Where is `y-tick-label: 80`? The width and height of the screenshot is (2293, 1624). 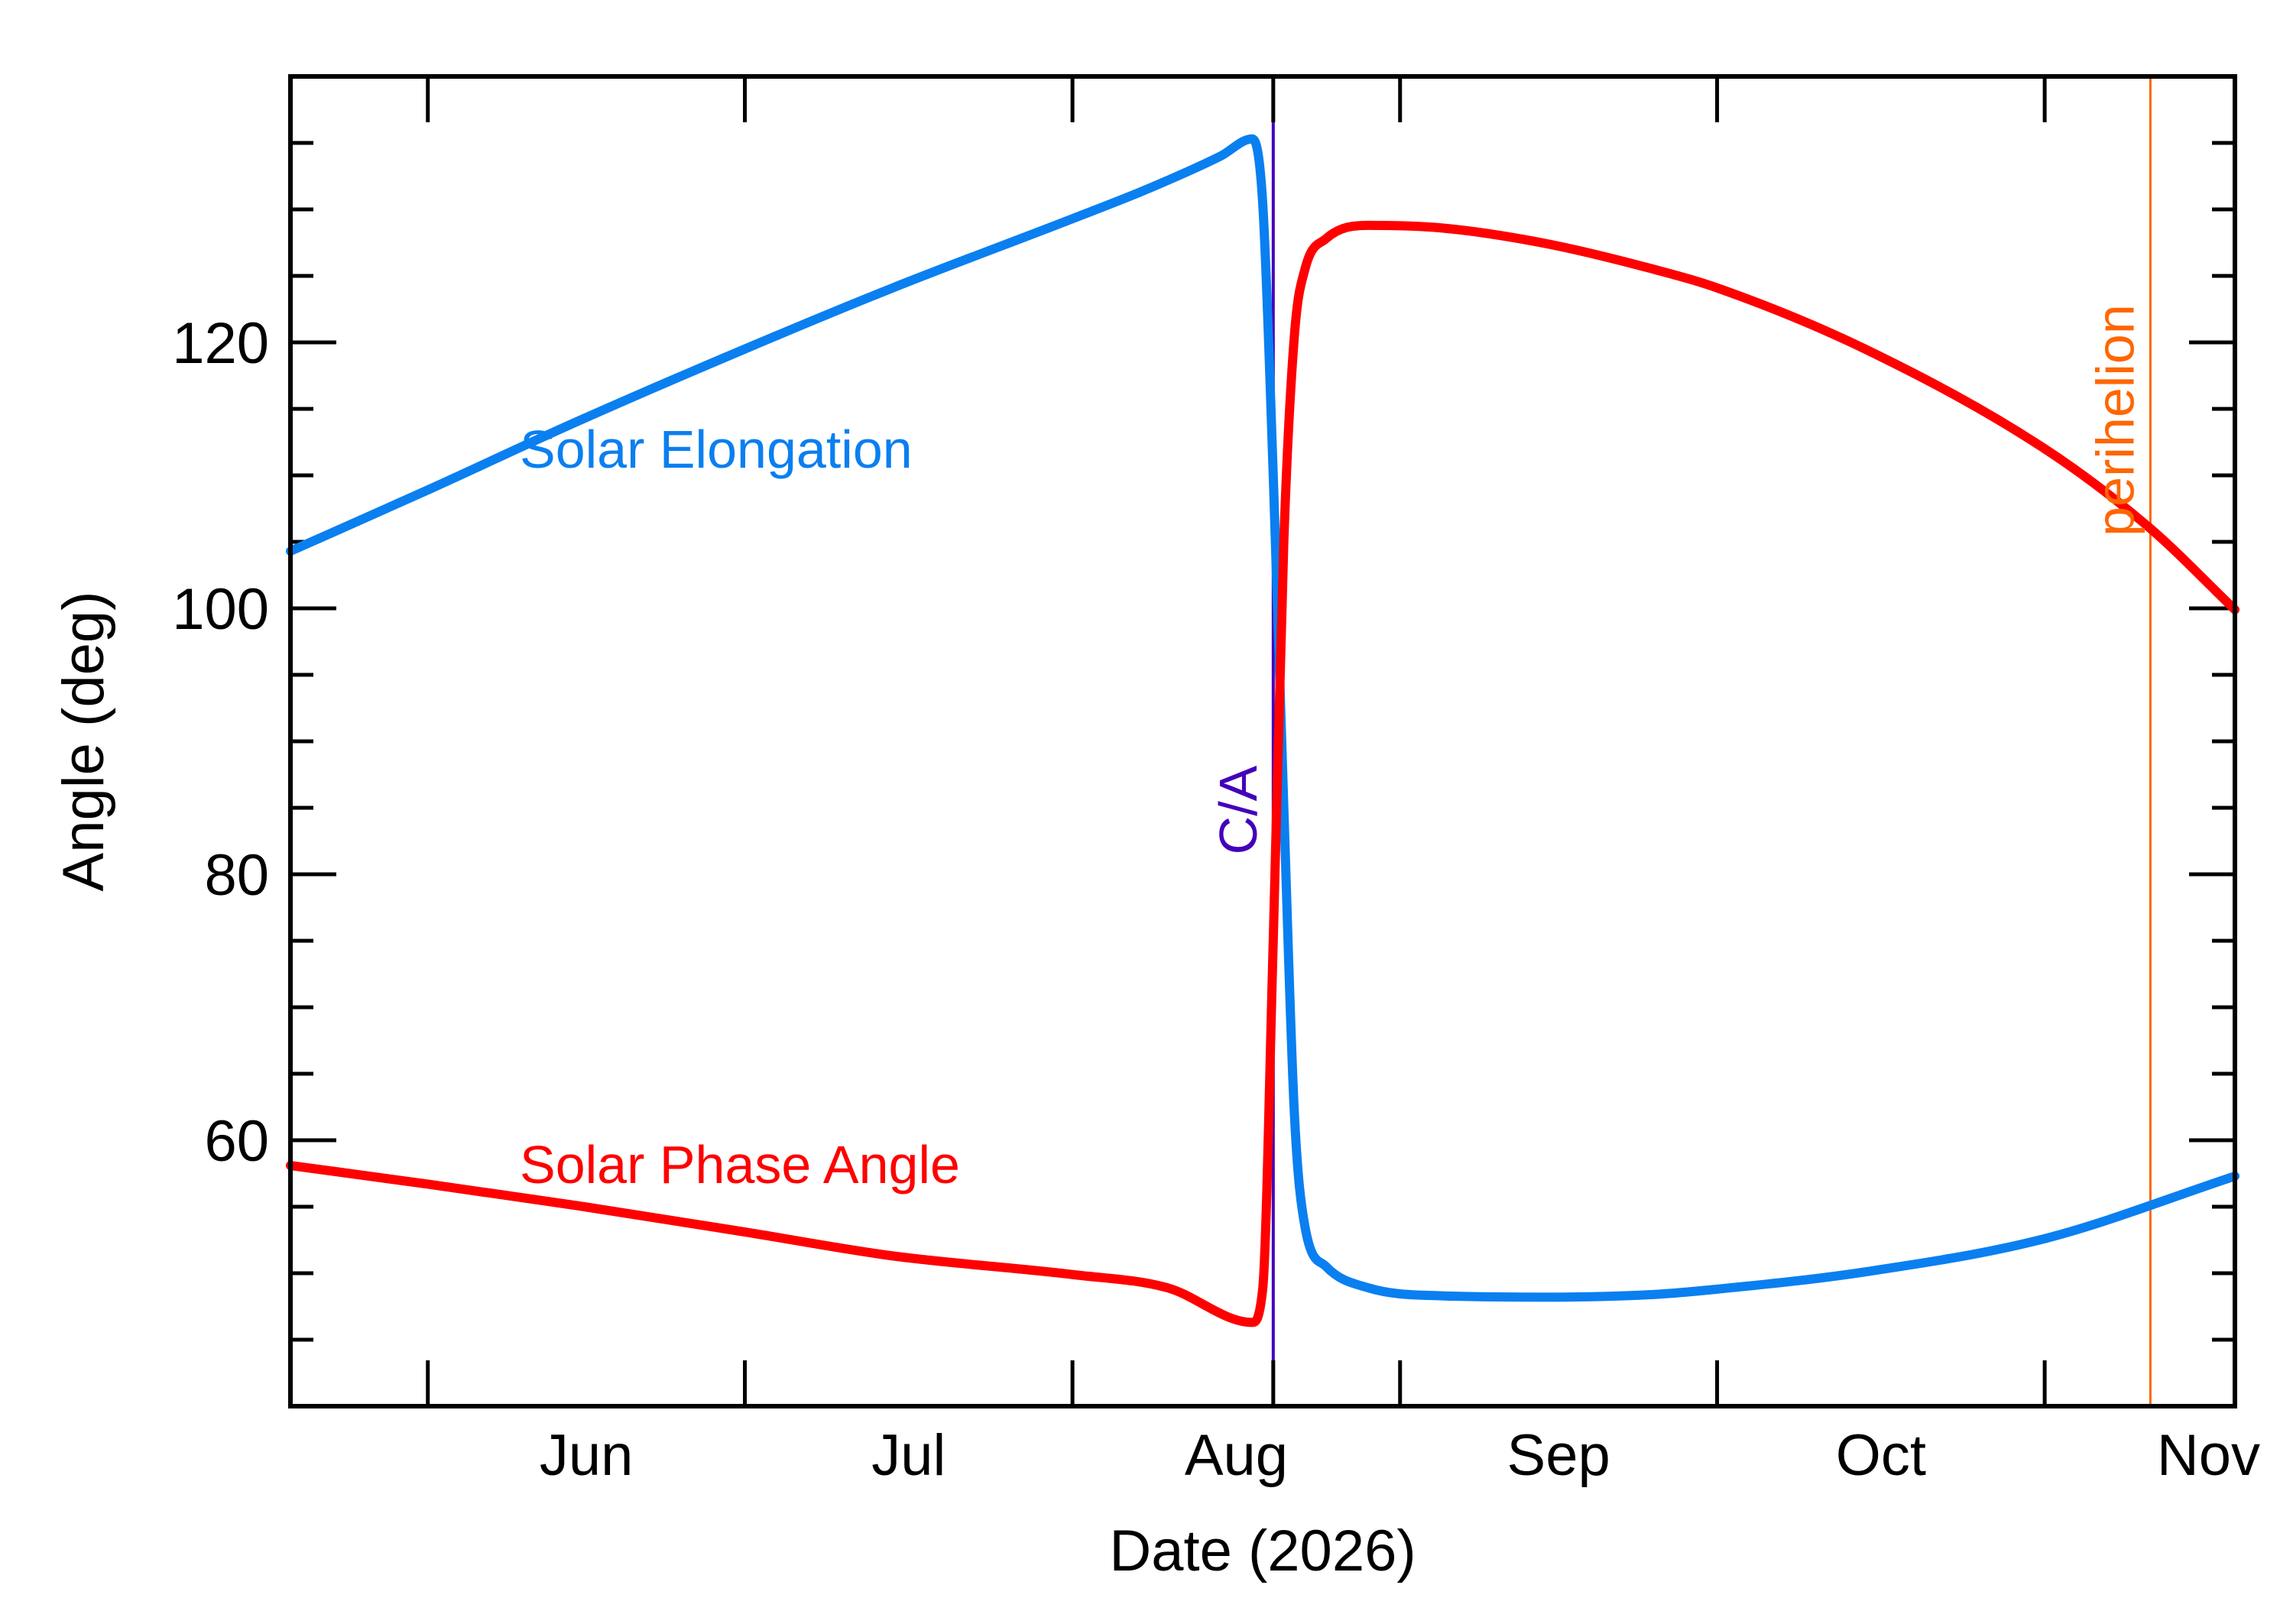 y-tick-label: 80 is located at coordinates (237, 875).